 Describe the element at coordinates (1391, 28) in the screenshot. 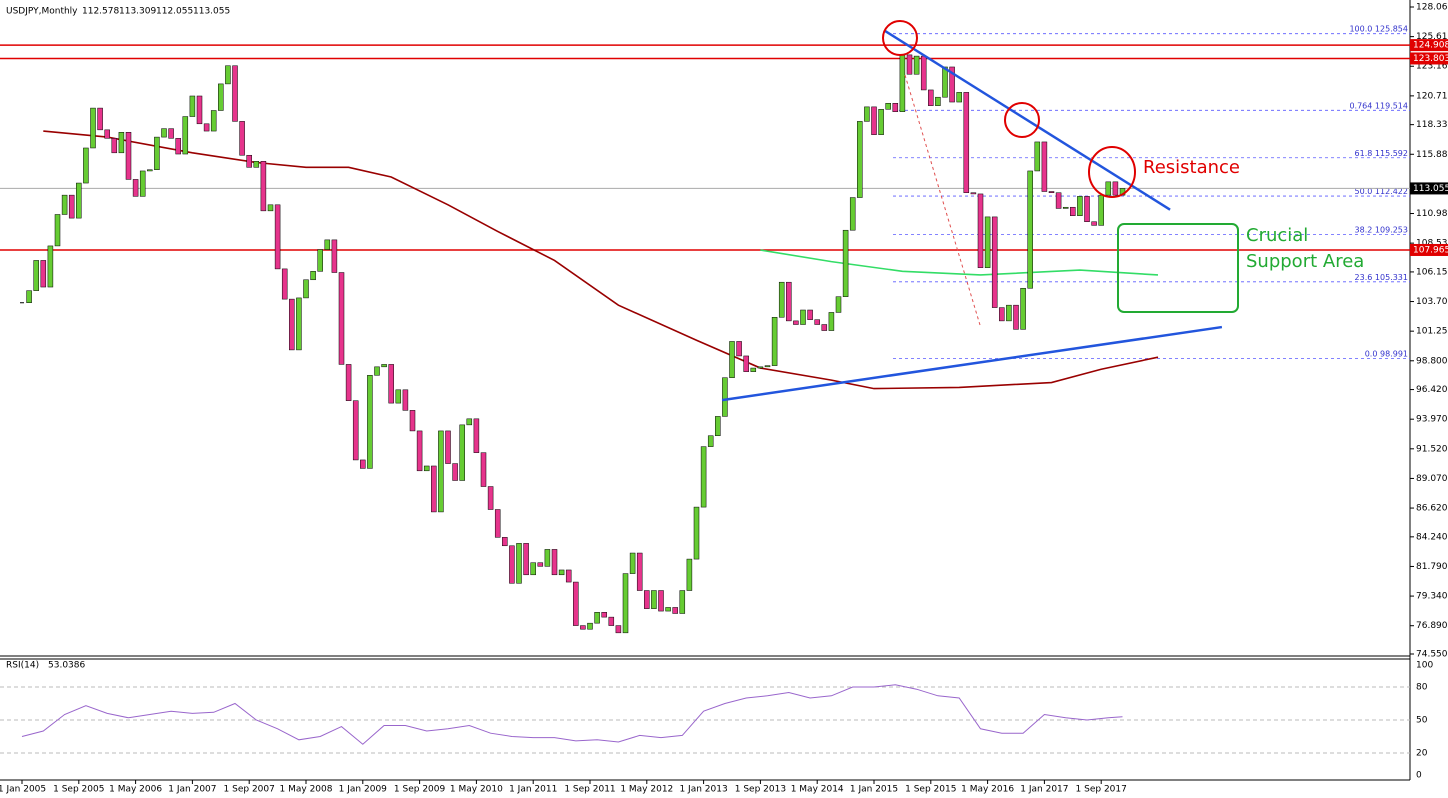

I see `fib-value: 125.854` at that location.